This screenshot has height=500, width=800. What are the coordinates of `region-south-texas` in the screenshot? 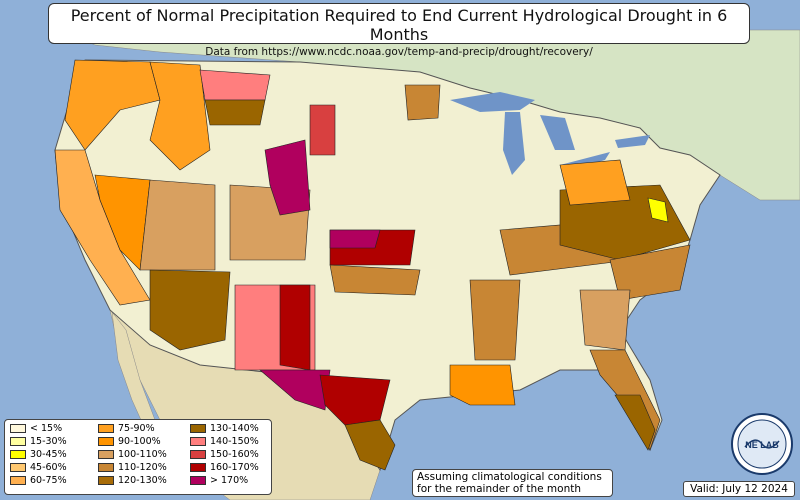 It's located at (370, 445).